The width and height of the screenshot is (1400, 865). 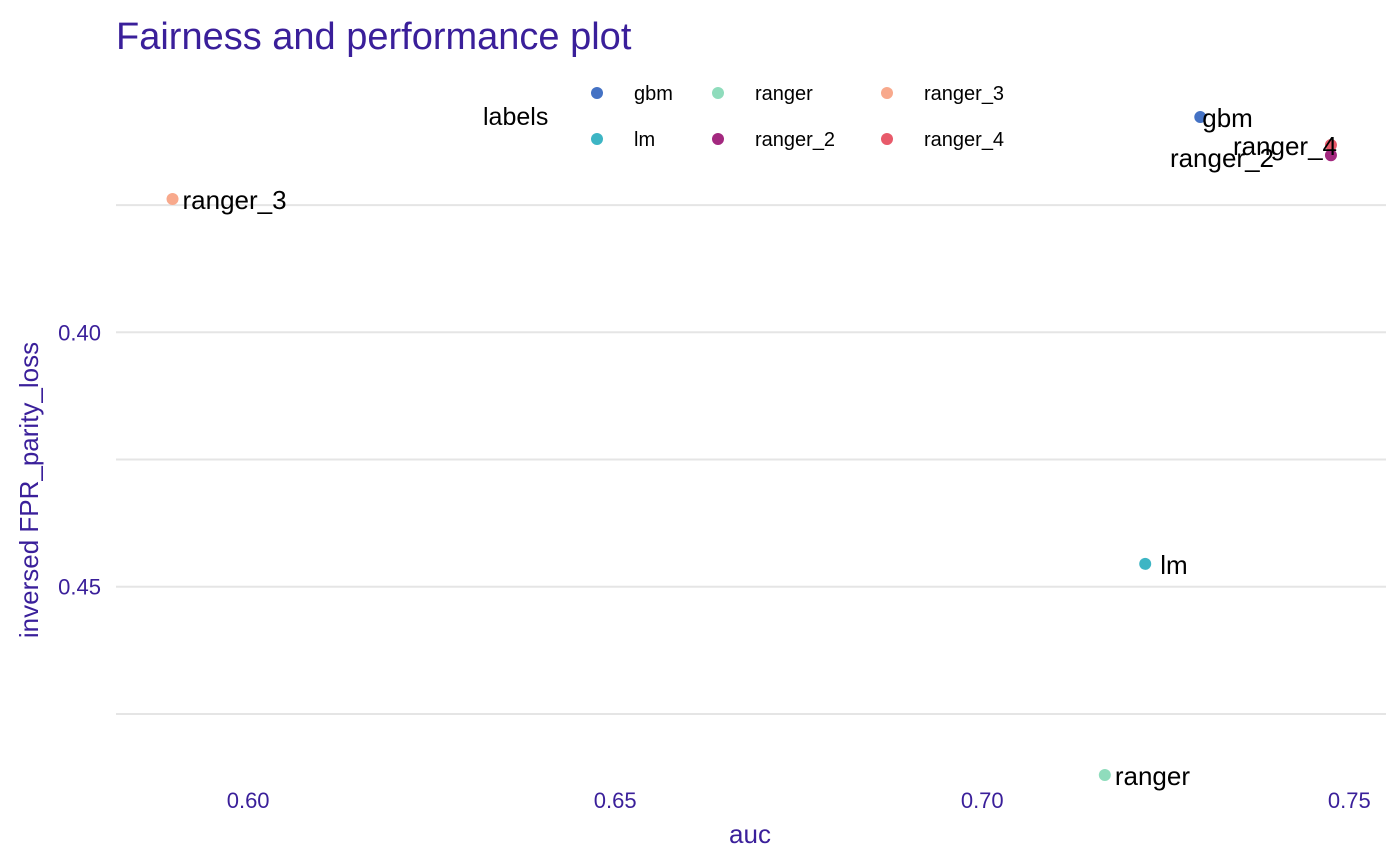 I want to click on legend-label-gbm: gbm, so click(x=653, y=94).